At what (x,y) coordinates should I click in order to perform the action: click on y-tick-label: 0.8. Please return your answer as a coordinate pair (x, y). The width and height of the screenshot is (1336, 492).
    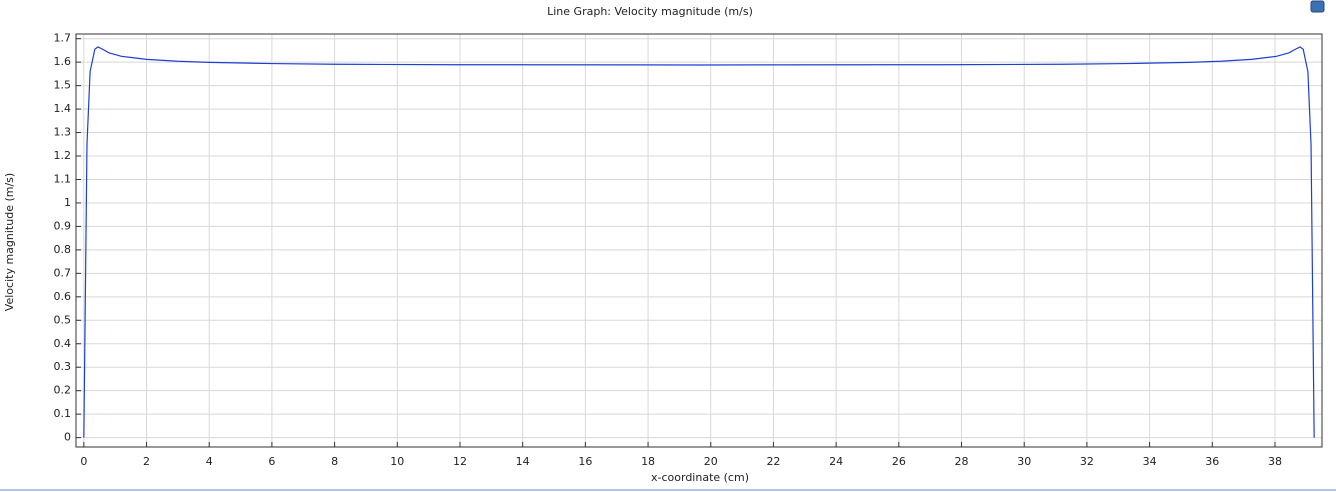
    Looking at the image, I should click on (63, 249).